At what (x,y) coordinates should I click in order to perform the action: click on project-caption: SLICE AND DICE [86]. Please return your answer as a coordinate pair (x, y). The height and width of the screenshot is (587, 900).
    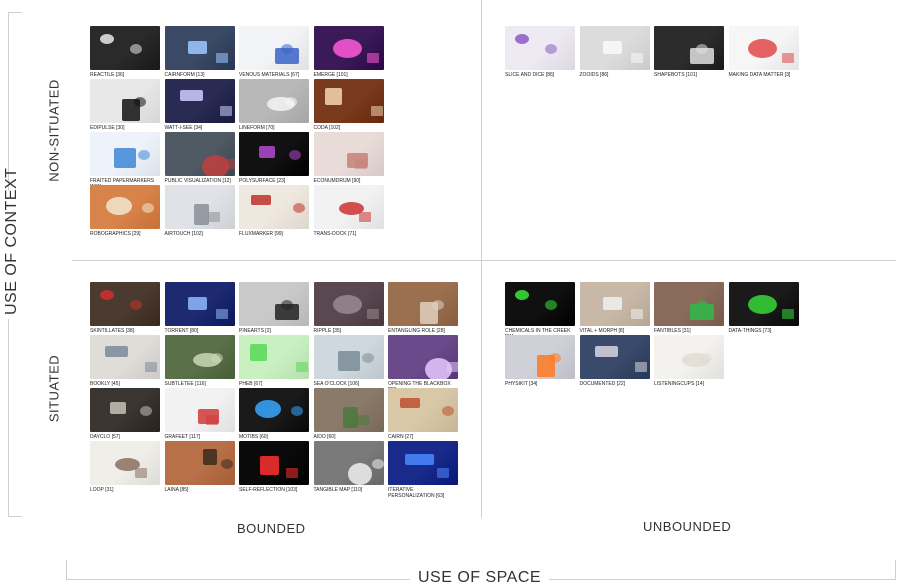
    Looking at the image, I should click on (530, 75).